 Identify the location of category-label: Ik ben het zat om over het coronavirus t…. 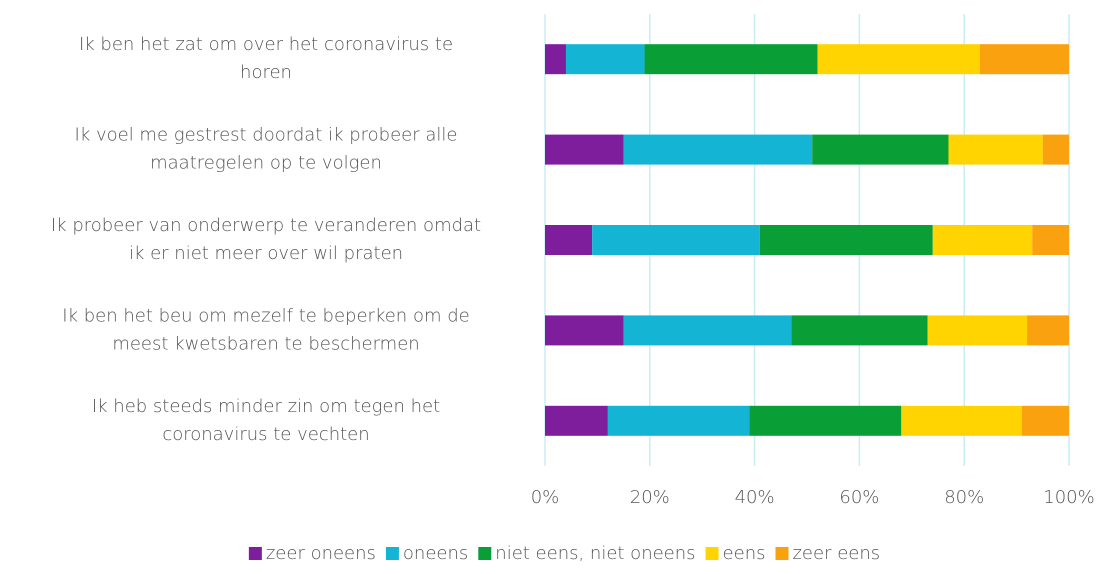
(266, 44).